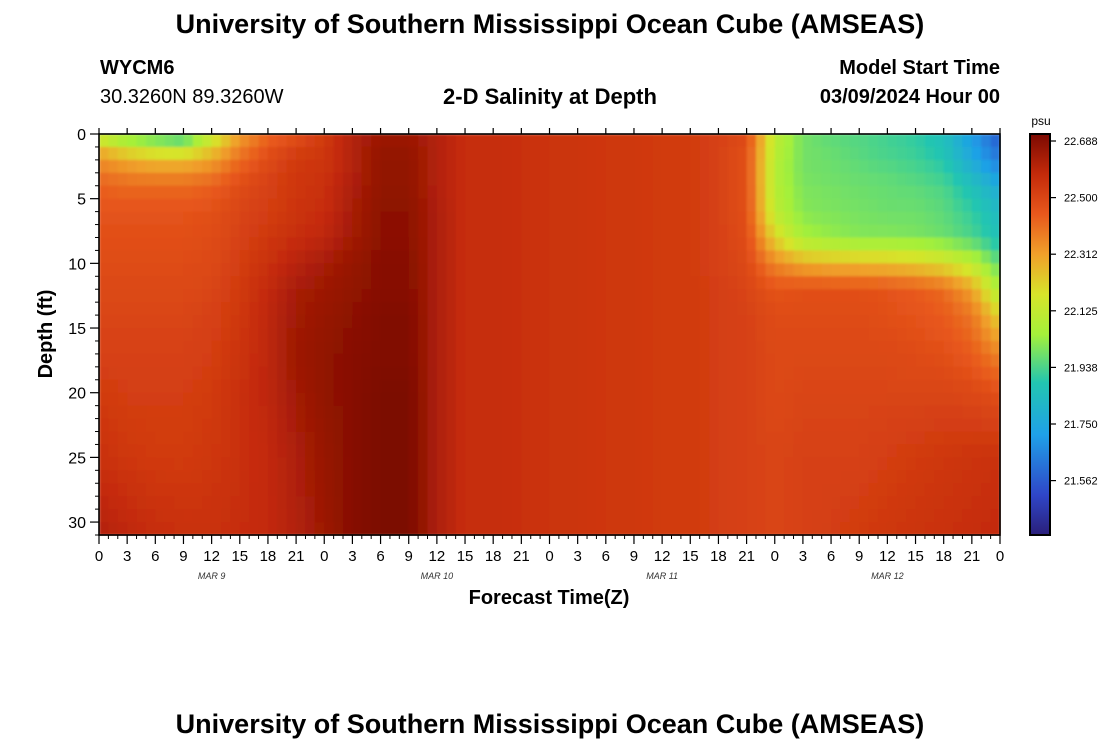 This screenshot has width=1100, height=750. Describe the element at coordinates (919, 68) in the screenshot. I see `model-start-label: Model Start Time` at that location.